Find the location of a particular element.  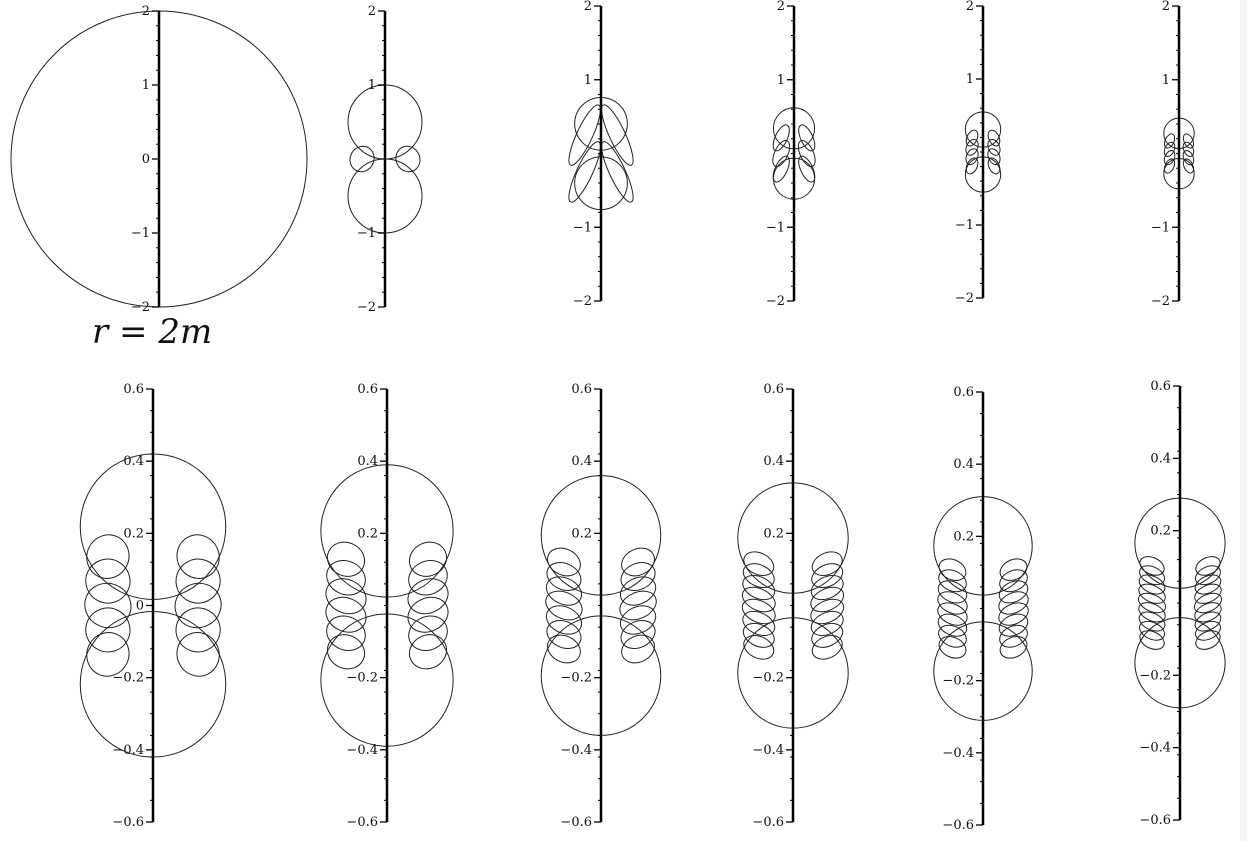

panel-1: 2 1 0 −1 −2 is located at coordinates (159, 159).